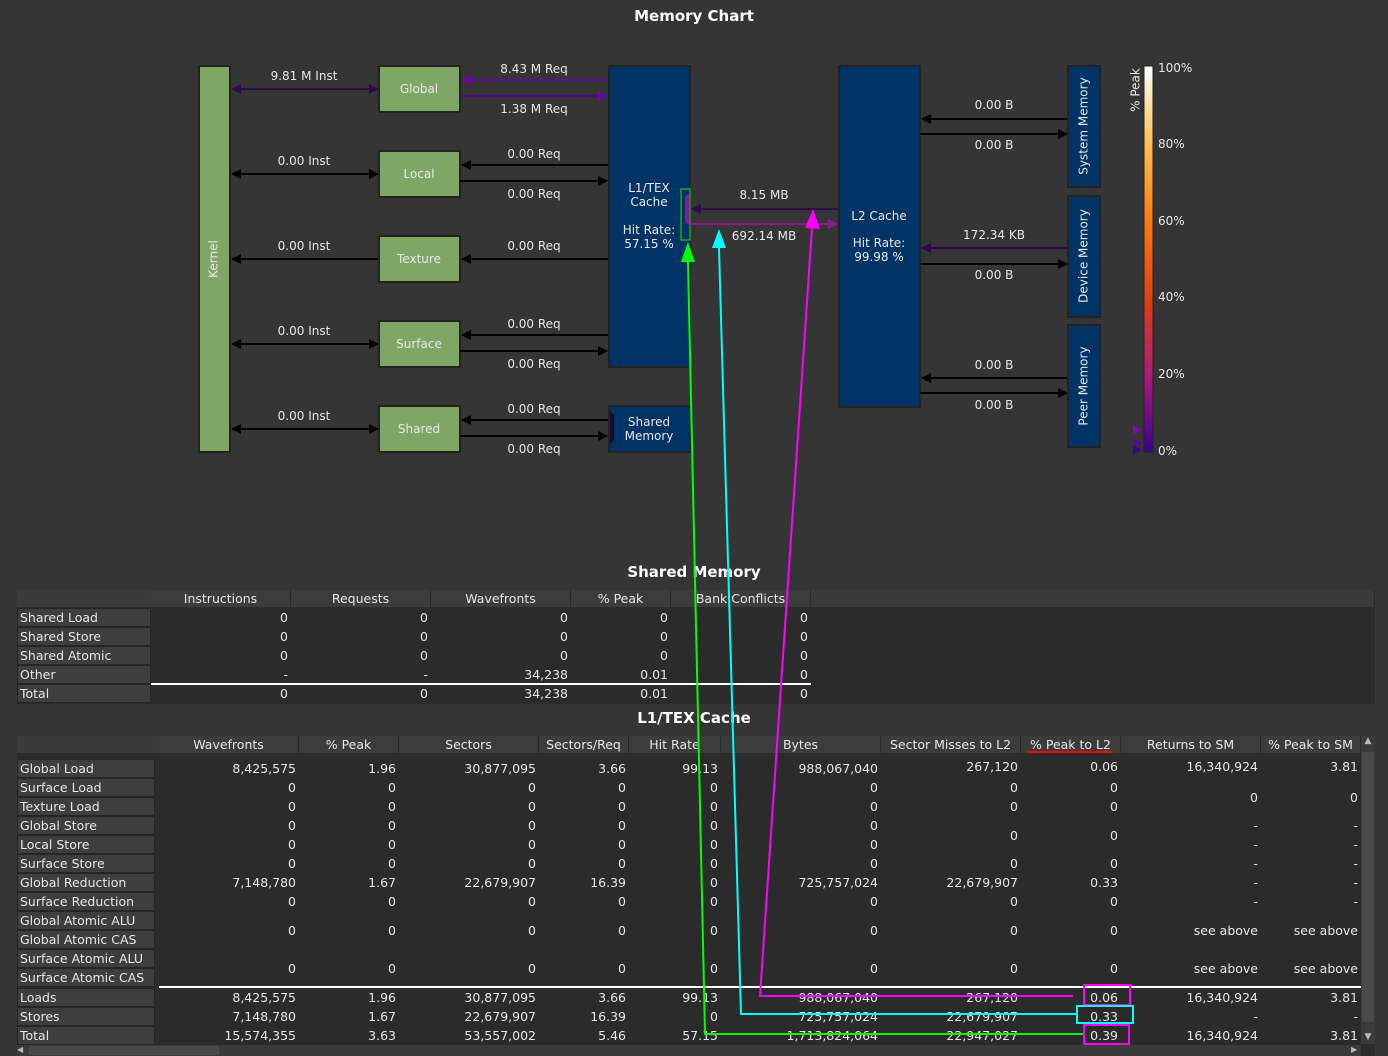 The width and height of the screenshot is (1388, 1056). I want to click on column-header-returns-to-sm: Returns to SM, so click(1191, 744).